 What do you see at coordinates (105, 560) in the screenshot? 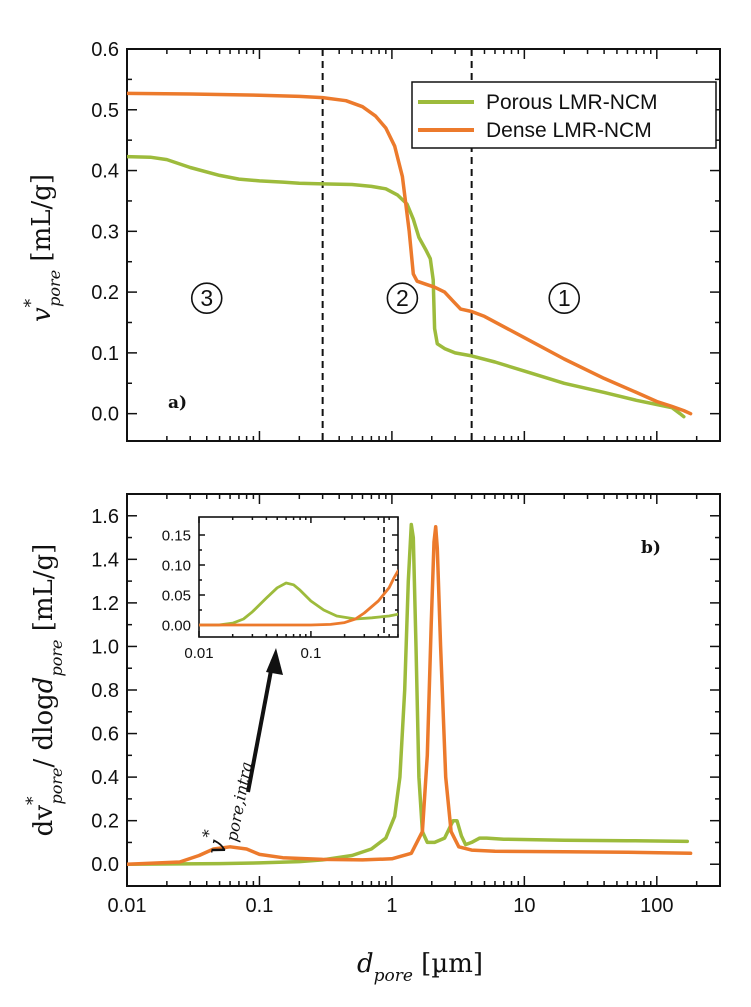
I see `b-y-tick-label: 1.4` at bounding box center [105, 560].